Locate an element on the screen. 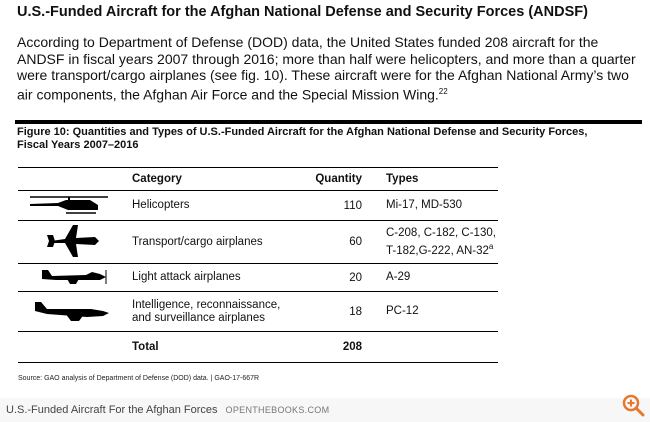 Image resolution: width=650 pixels, height=422 pixels. light-attack-icon is located at coordinates (74, 277).